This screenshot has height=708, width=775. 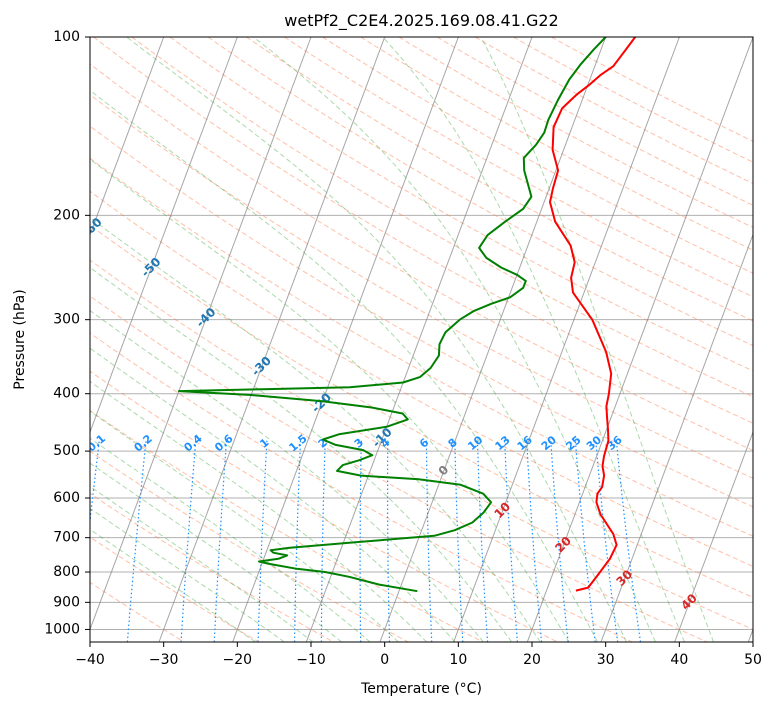 I want to click on y-tick-label: 900, so click(x=66, y=602).